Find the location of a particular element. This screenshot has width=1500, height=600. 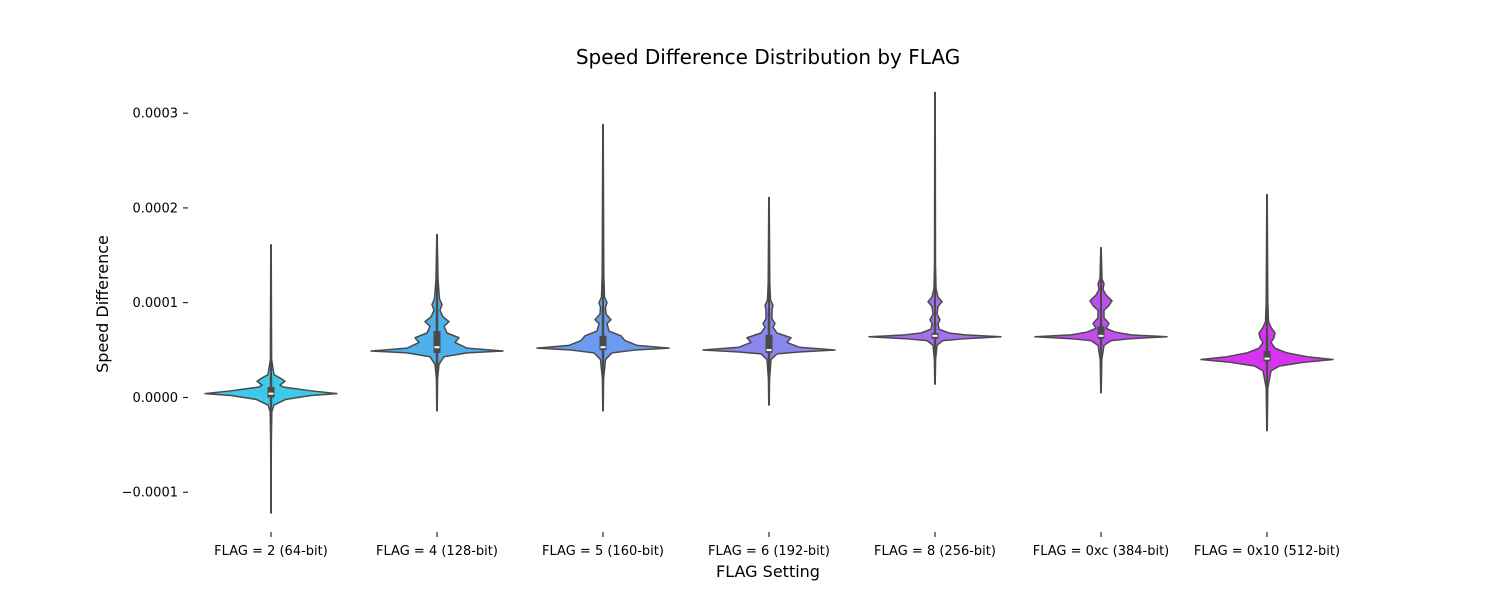

x-tick-label: FLAG = 0x10 (512-bit) is located at coordinates (1267, 551).